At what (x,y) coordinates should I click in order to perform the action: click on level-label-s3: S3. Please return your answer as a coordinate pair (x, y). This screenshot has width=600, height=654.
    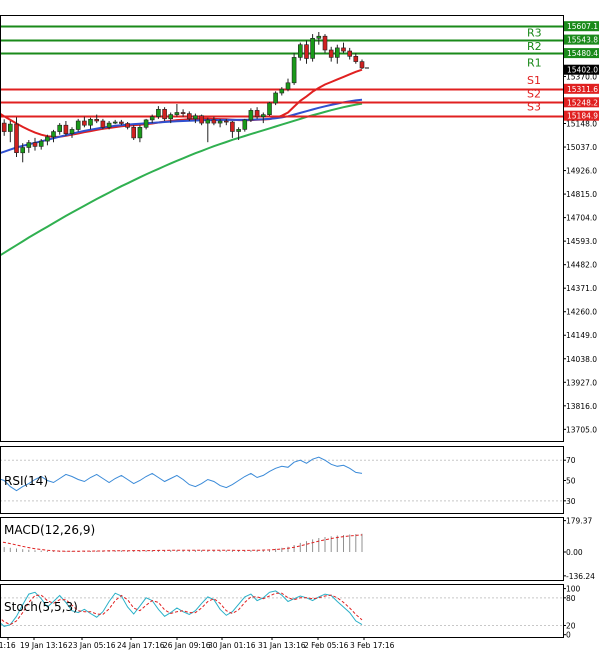
    Looking at the image, I should click on (534, 107).